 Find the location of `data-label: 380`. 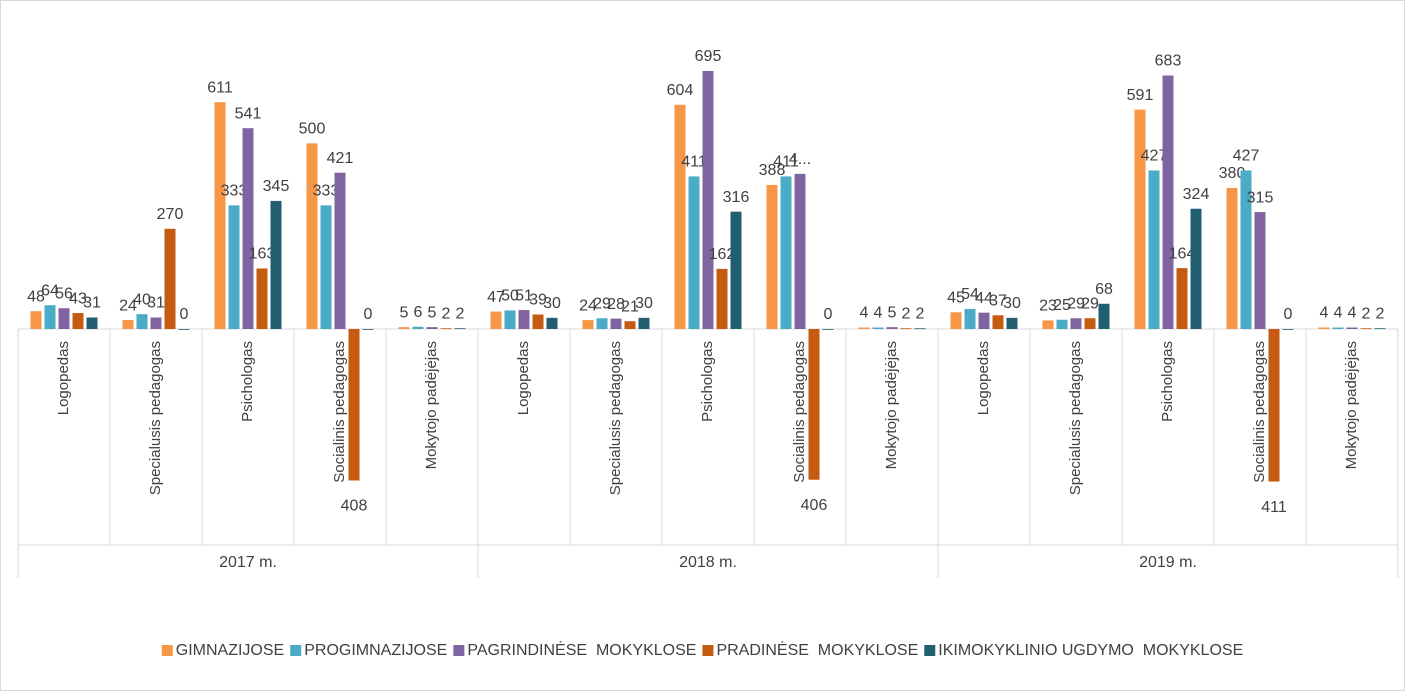

data-label: 380 is located at coordinates (1232, 173).